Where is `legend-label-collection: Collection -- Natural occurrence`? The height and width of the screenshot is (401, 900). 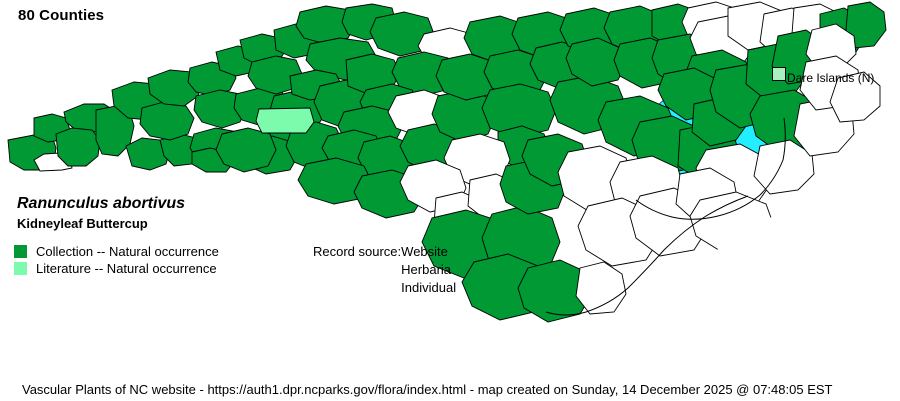 legend-label-collection: Collection -- Natural occurrence is located at coordinates (127, 251).